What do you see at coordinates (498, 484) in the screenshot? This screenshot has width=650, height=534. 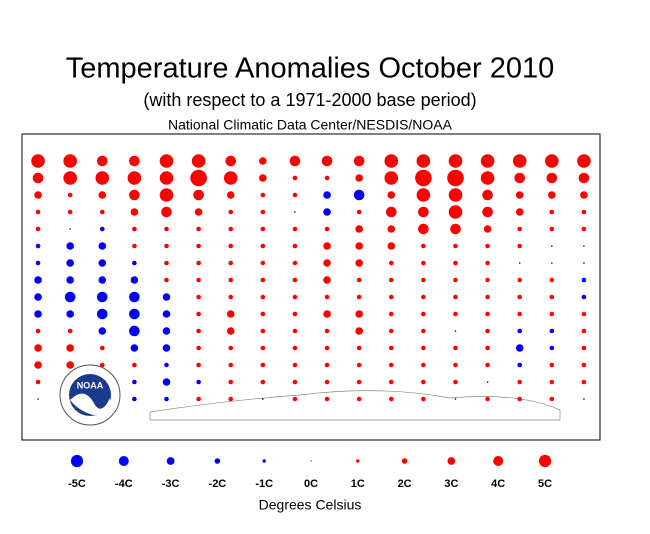 I see `legend-label: 4C` at bounding box center [498, 484].